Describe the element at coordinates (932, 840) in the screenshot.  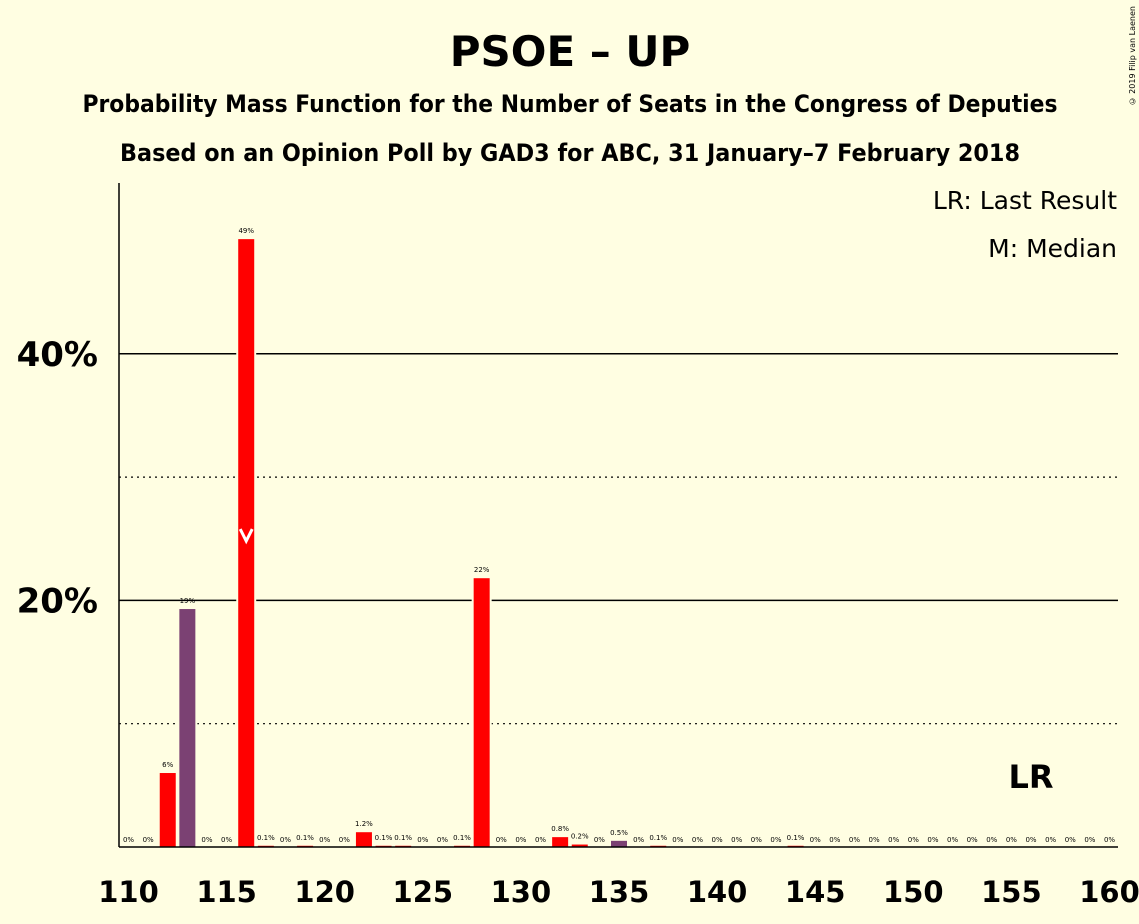
I see `bar-label-151: 0%` at that location.